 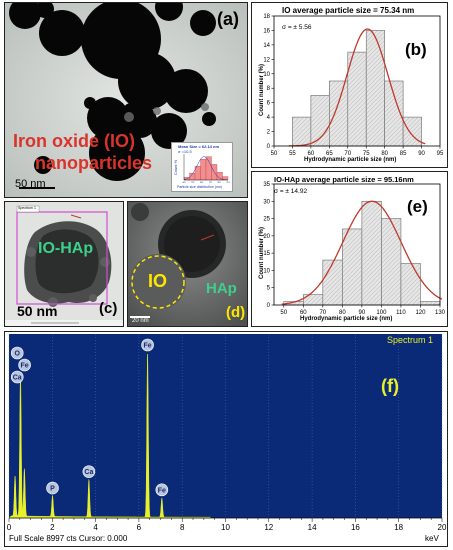 I want to click on panel-e-label: (e), so click(x=417, y=206).